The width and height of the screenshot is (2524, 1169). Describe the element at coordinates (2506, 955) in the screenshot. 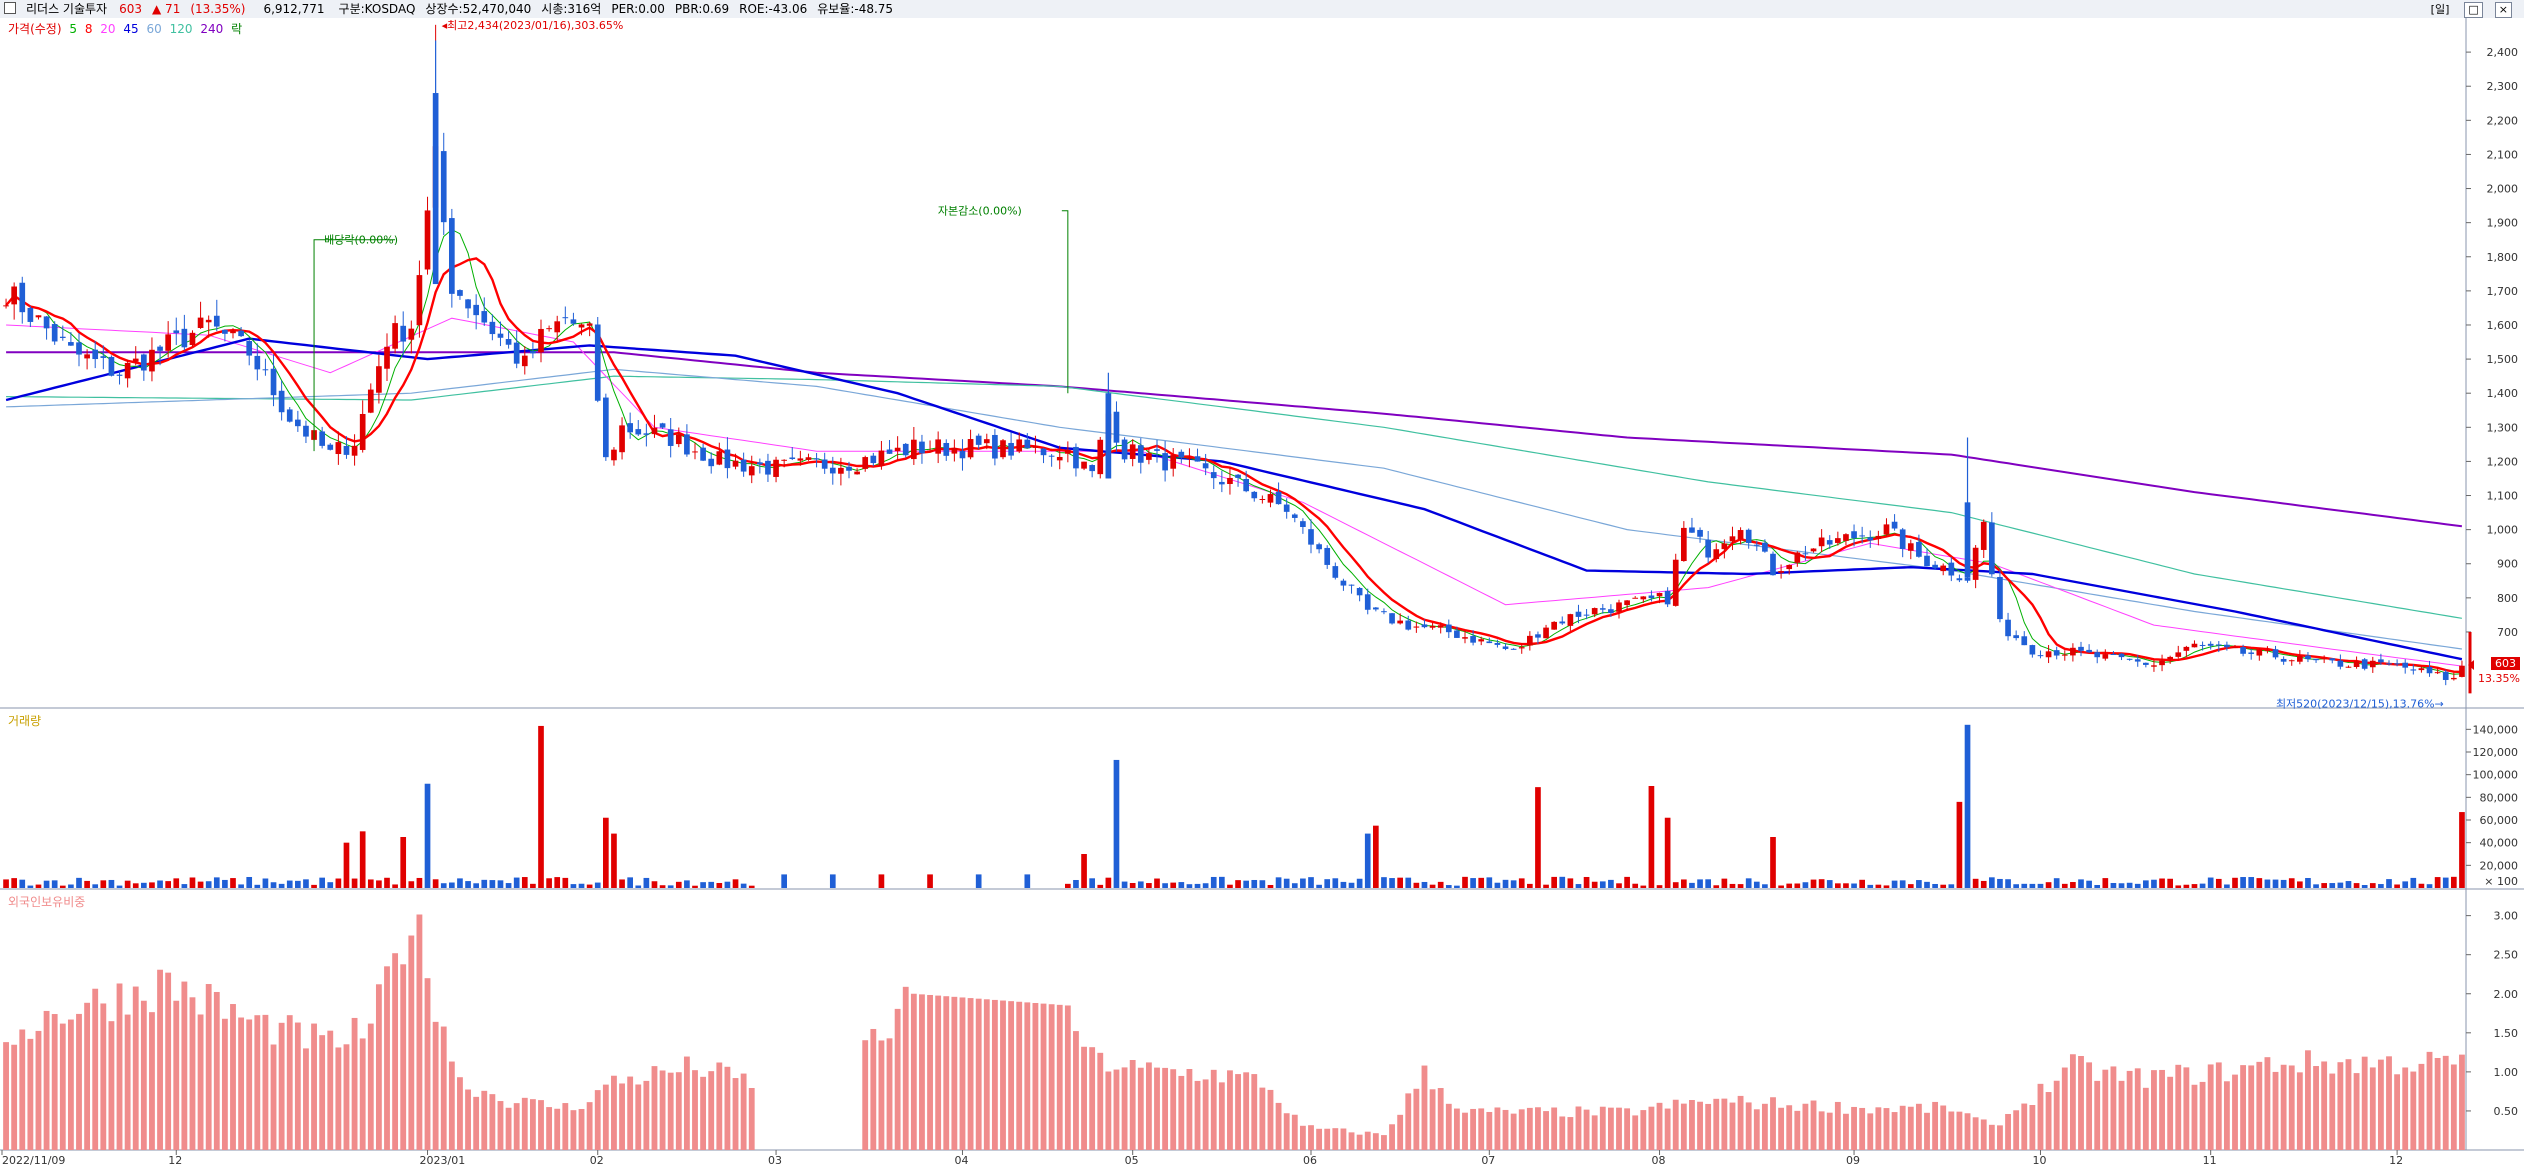

I see `foreign-tick-label: 2.50` at that location.